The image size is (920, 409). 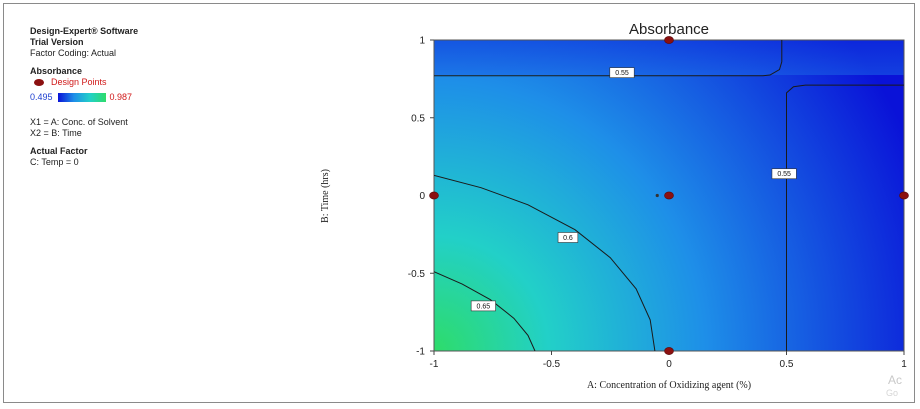 What do you see at coordinates (59, 151) in the screenshot?
I see `actual-factor-heading: Actual Factor` at bounding box center [59, 151].